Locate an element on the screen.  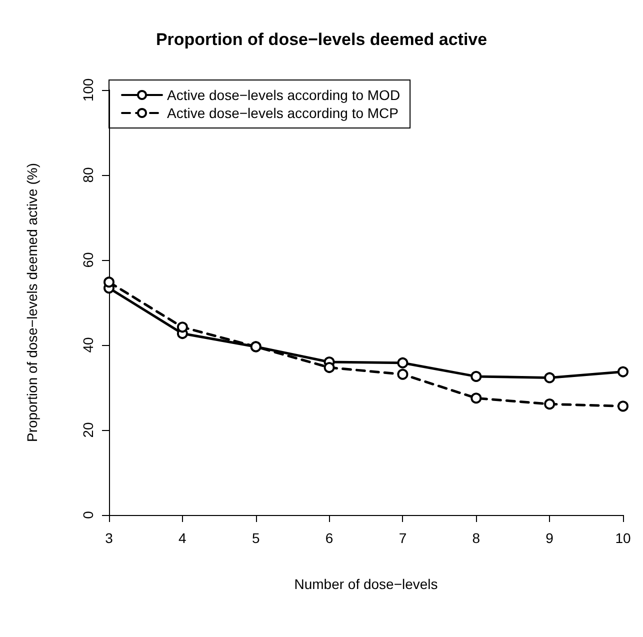
y-tick-label: 100 is located at coordinates (88, 90).